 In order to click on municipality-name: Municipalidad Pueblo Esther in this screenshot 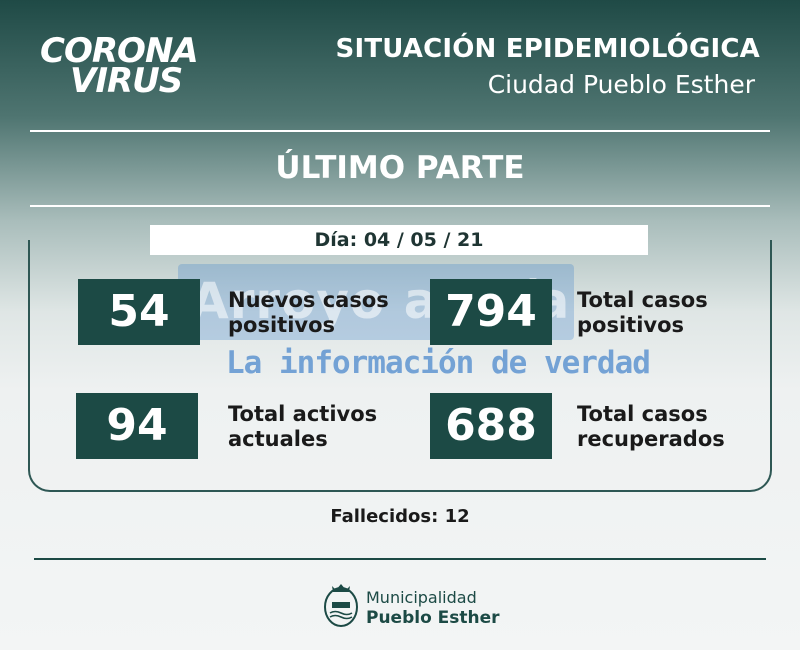, I will do `click(433, 608)`.